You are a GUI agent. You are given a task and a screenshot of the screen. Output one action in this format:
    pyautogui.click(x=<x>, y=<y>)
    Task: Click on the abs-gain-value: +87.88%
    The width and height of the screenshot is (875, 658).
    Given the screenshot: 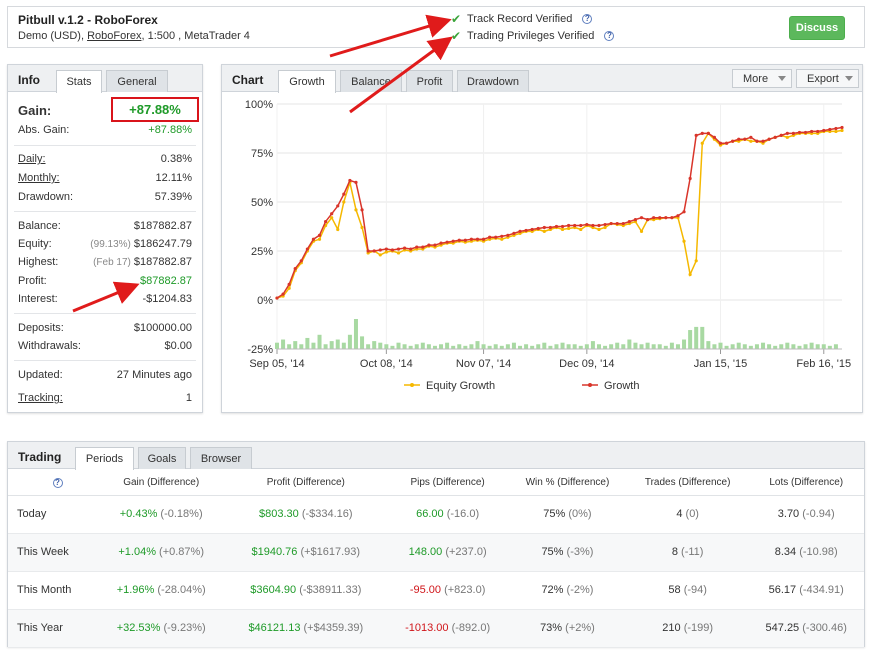 What is the action you would take?
    pyautogui.click(x=170, y=130)
    